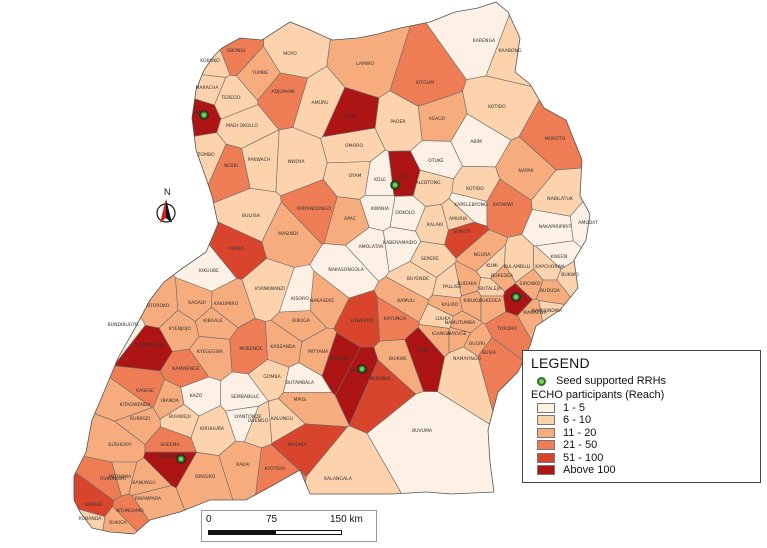  What do you see at coordinates (471, 205) in the screenshot?
I see `district-label: KAPELEBYONG` at bounding box center [471, 205].